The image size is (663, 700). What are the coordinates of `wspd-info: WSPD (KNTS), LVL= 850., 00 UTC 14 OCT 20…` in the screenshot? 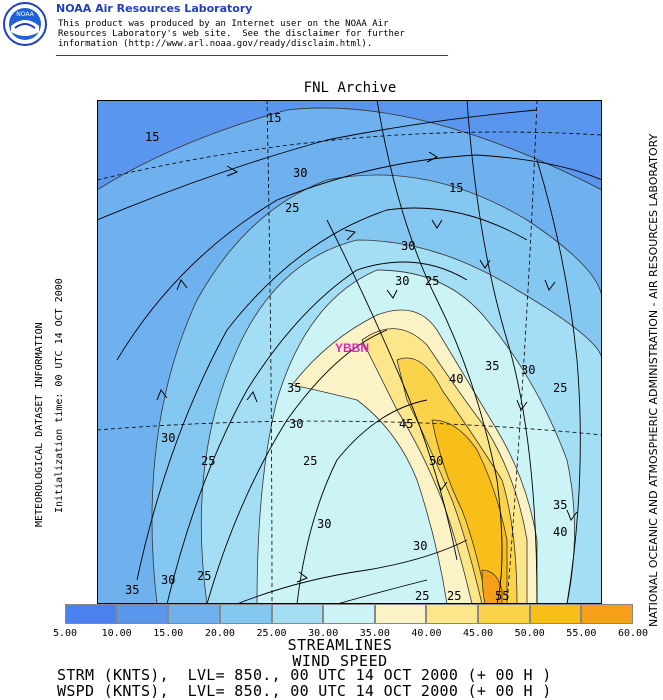 It's located at (304, 691).